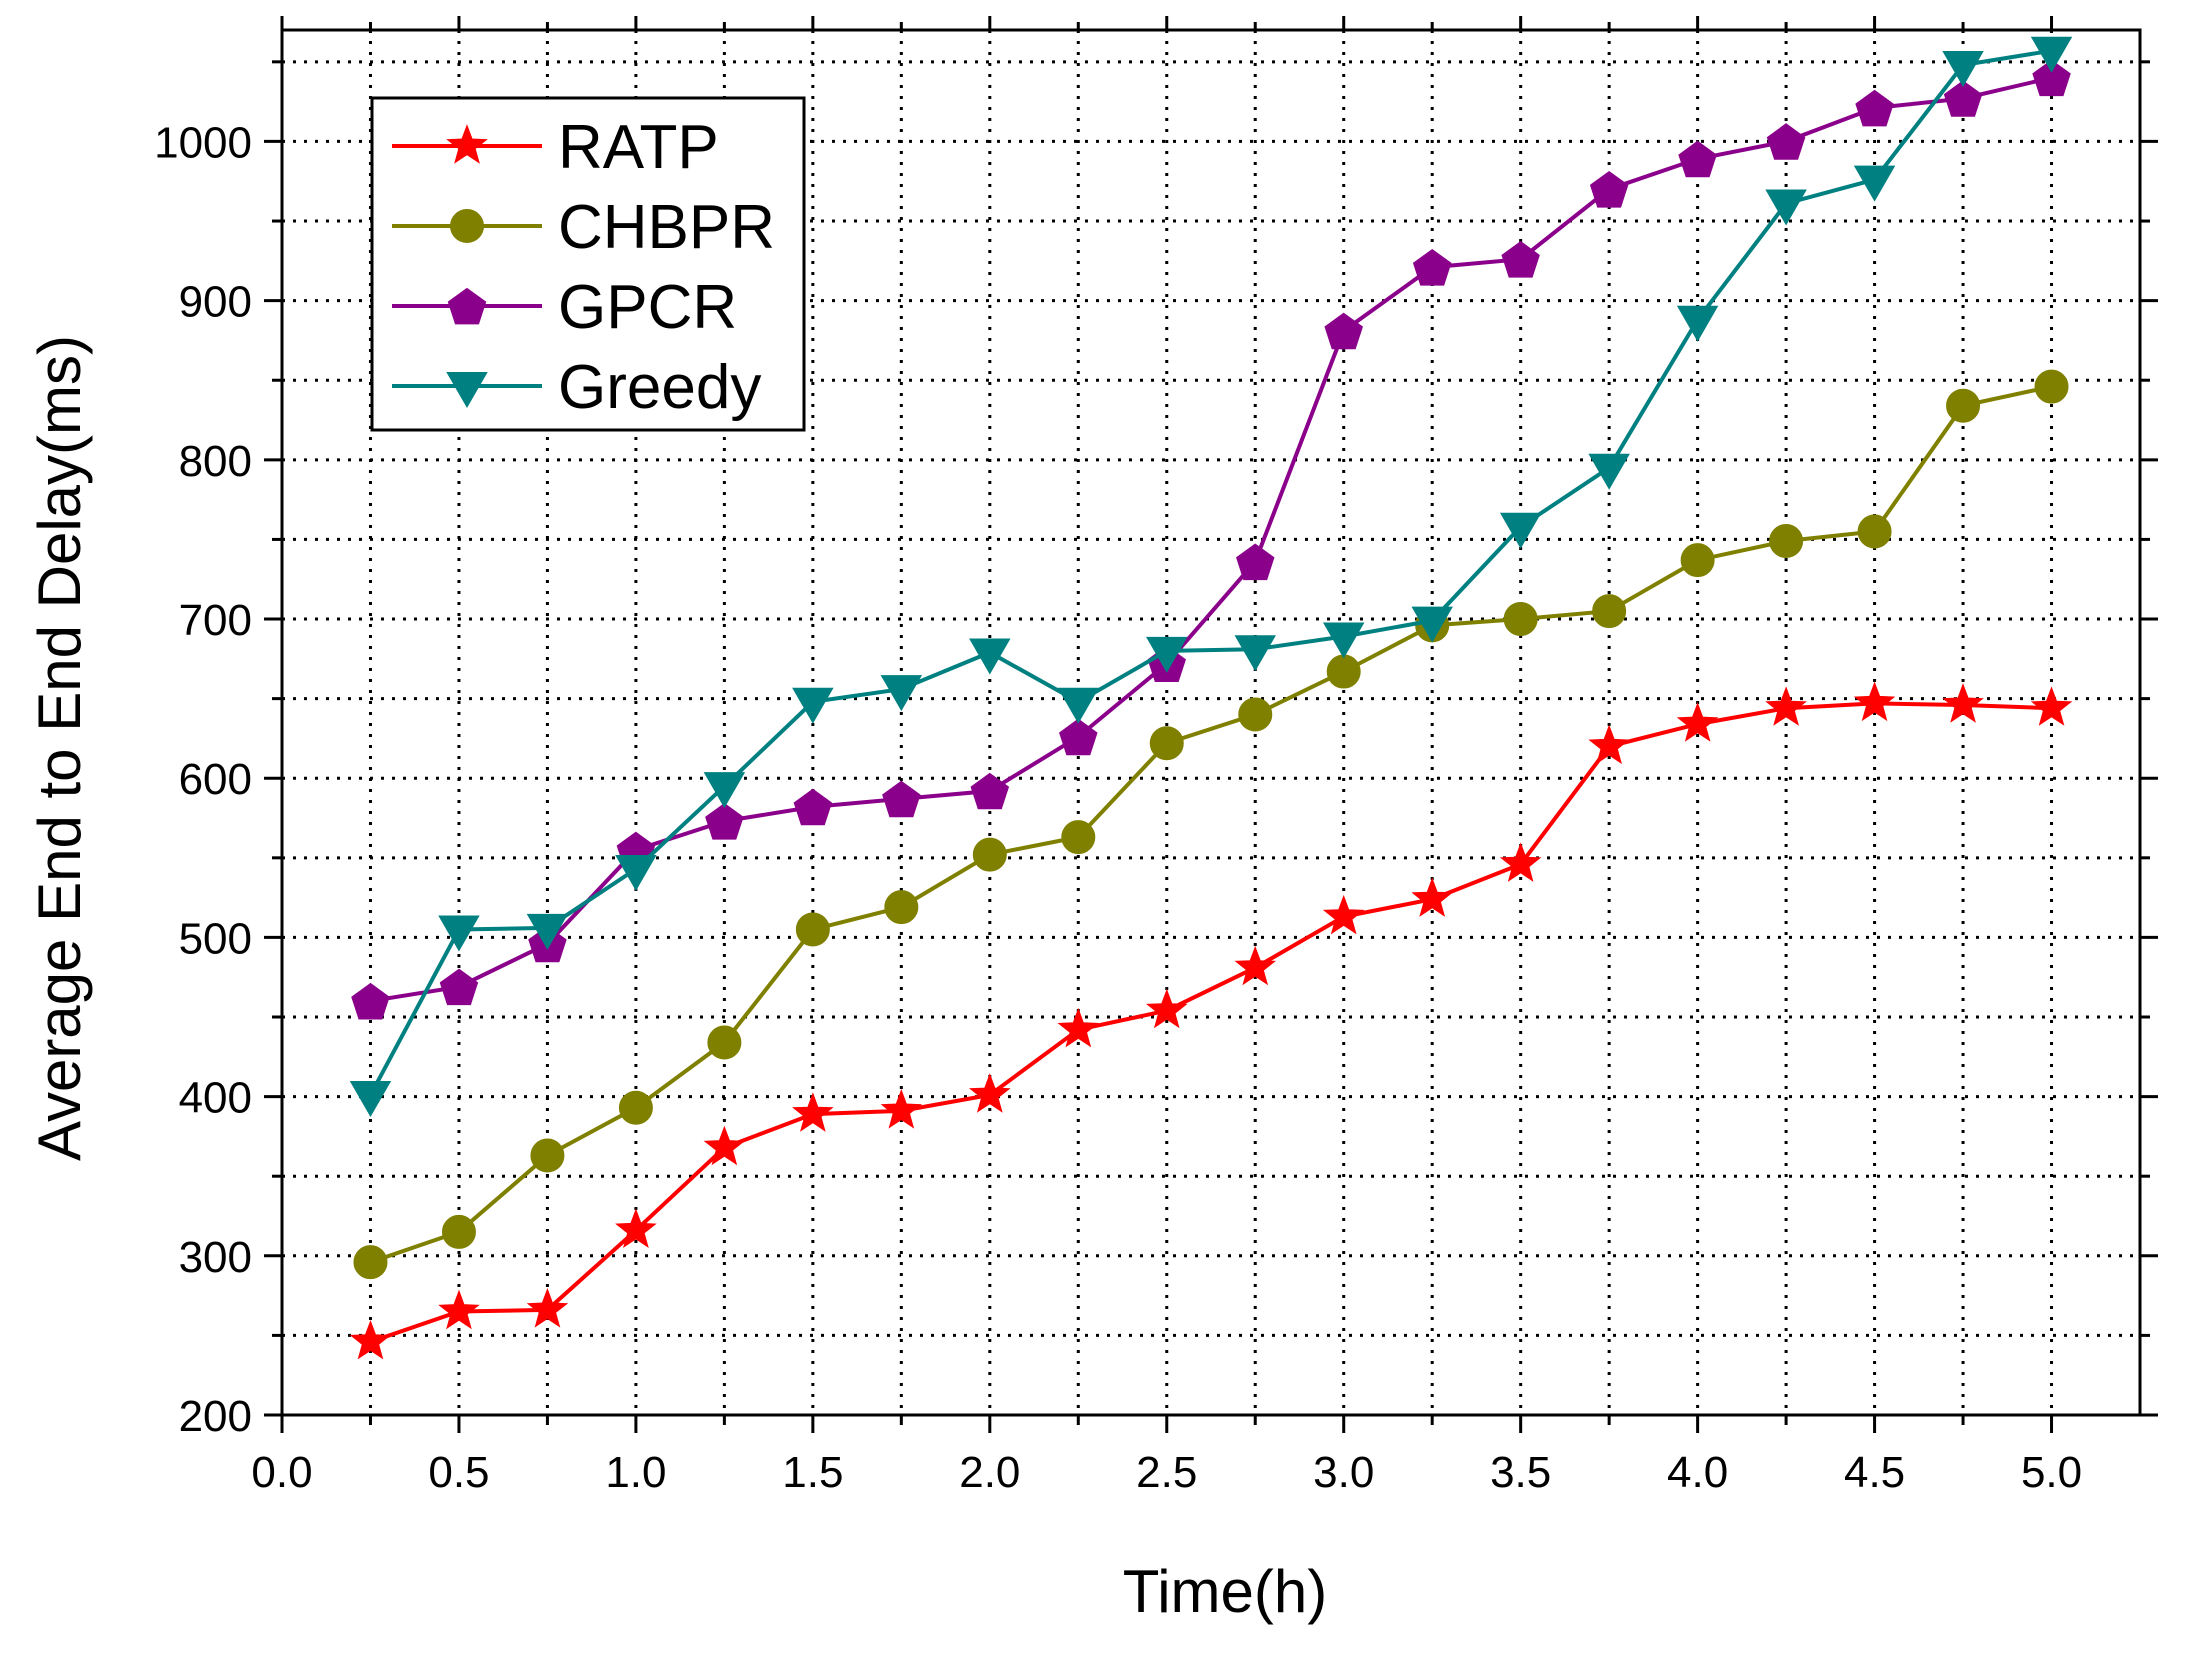 This screenshot has width=2187, height=1664. I want to click on y-tick-label: 1000, so click(203, 142).